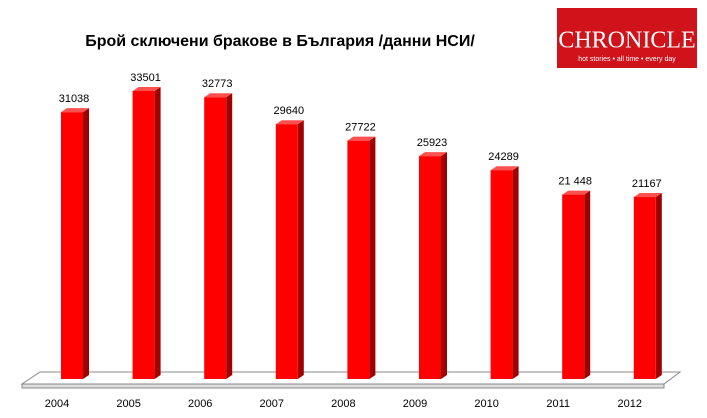  What do you see at coordinates (217, 84) in the screenshot?
I see `value-label: 32773` at bounding box center [217, 84].